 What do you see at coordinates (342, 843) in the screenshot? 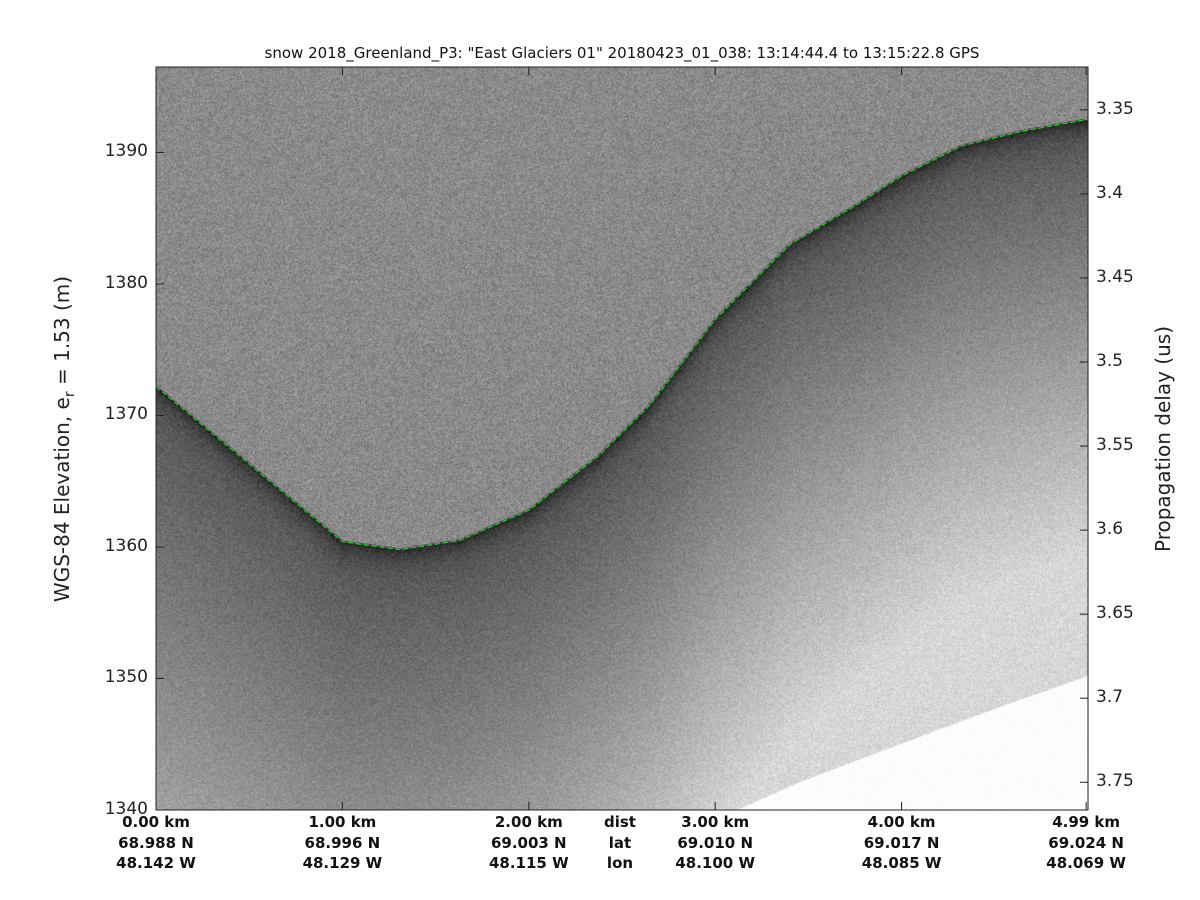
I see `x-tick-label-lat: 68.996 N` at bounding box center [342, 843].